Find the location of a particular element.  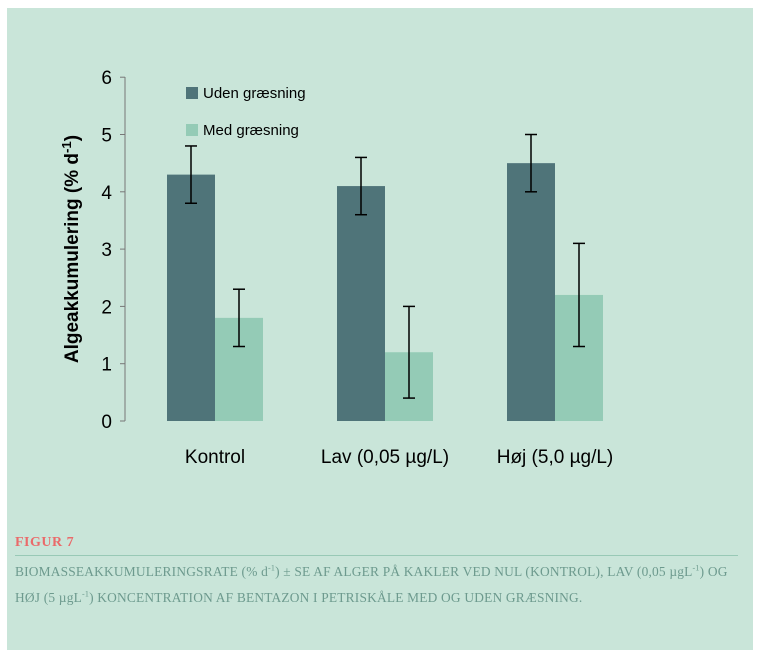

y-tick-label: 4 is located at coordinates (106, 193).